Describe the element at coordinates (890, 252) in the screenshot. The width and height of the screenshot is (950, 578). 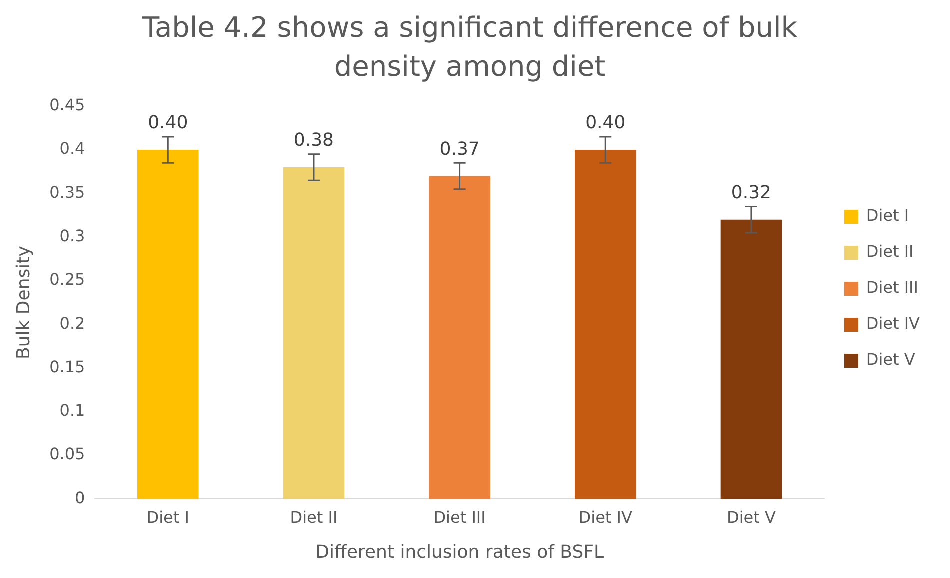
I see `legend-label: Diet II` at that location.